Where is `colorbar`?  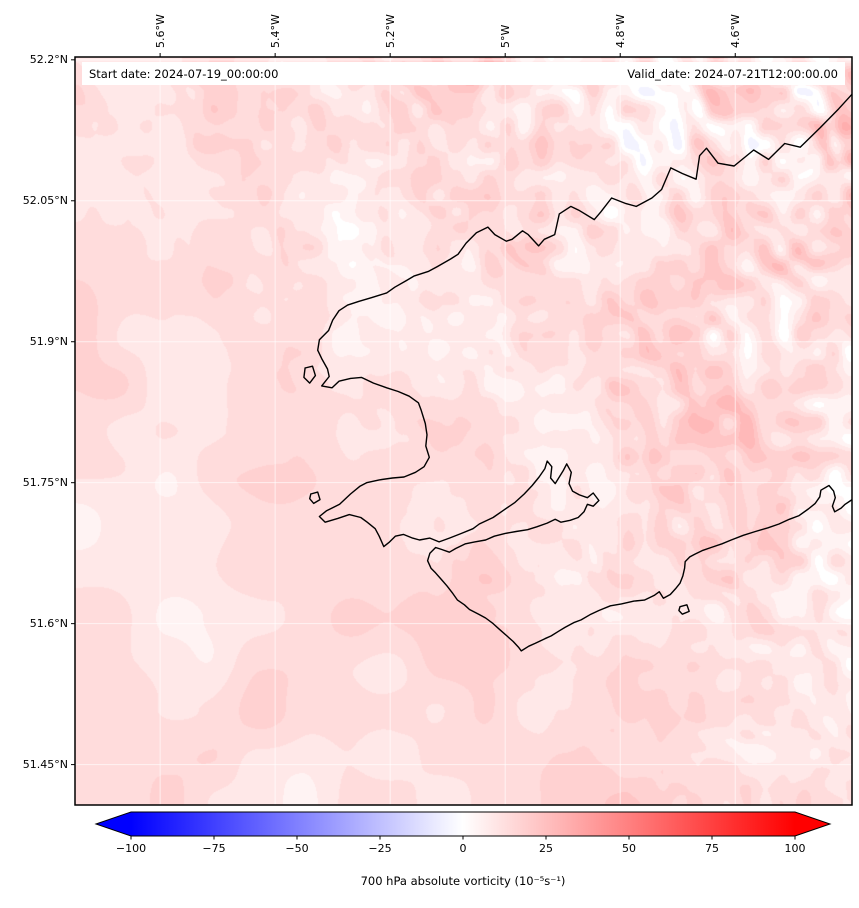
colorbar is located at coordinates (463, 824).